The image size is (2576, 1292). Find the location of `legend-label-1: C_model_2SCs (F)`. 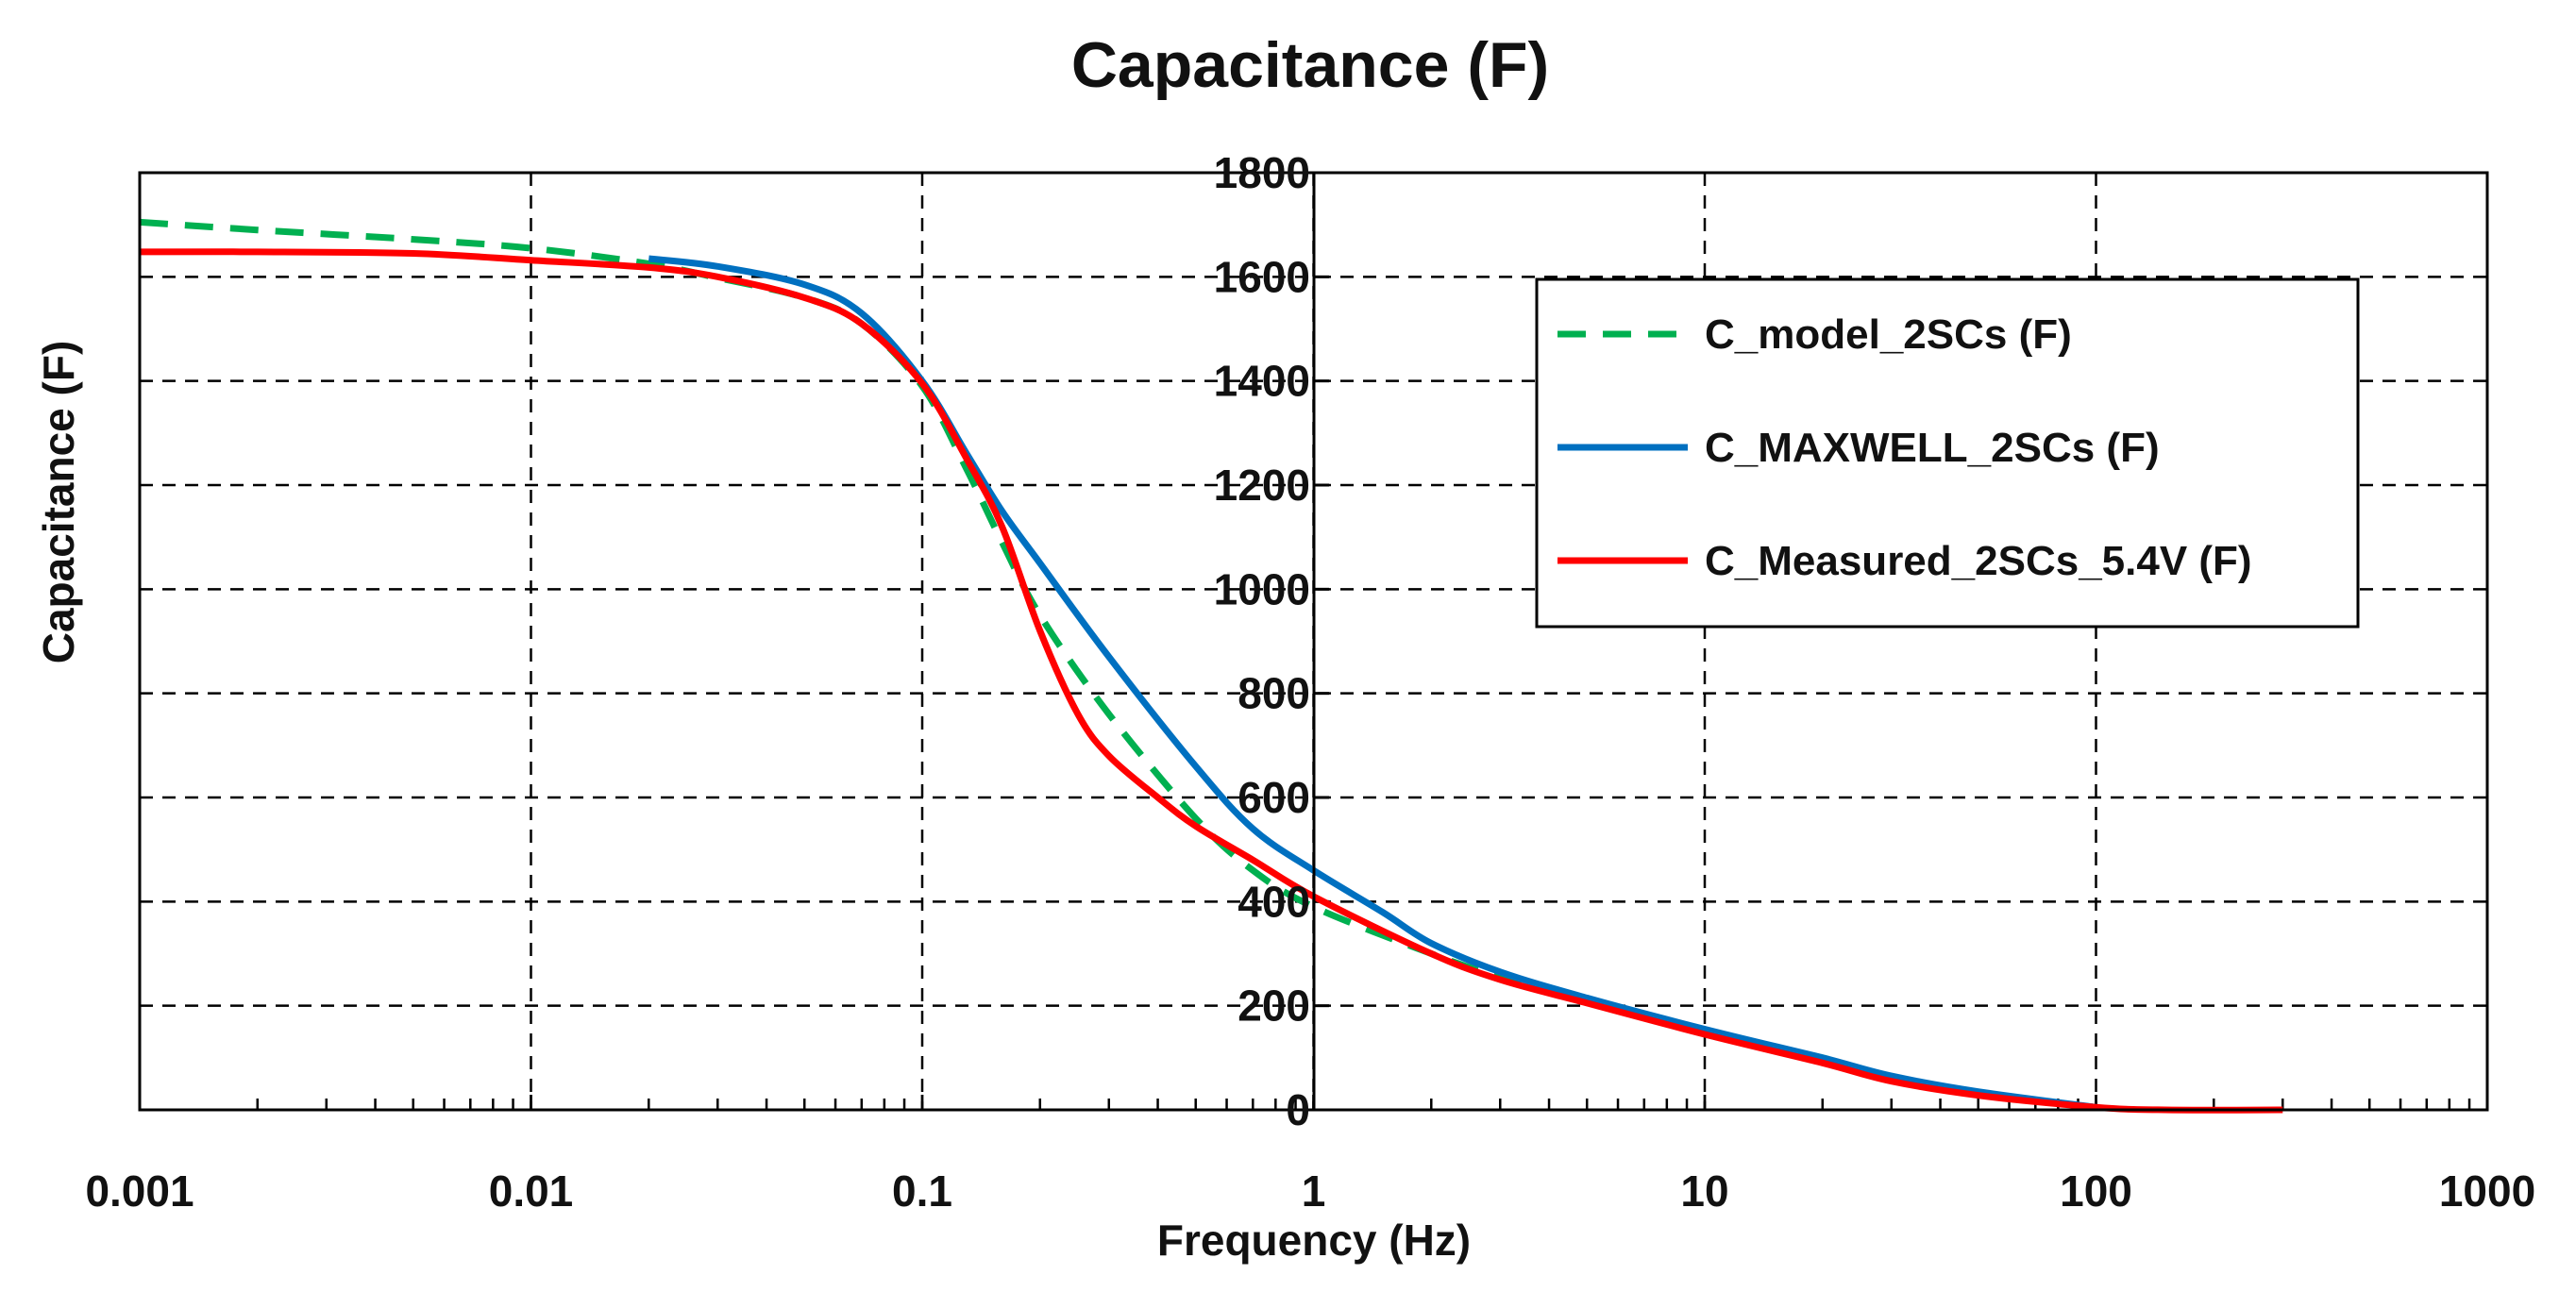

legend-label-1: C_model_2SCs (F) is located at coordinates (1889, 334).